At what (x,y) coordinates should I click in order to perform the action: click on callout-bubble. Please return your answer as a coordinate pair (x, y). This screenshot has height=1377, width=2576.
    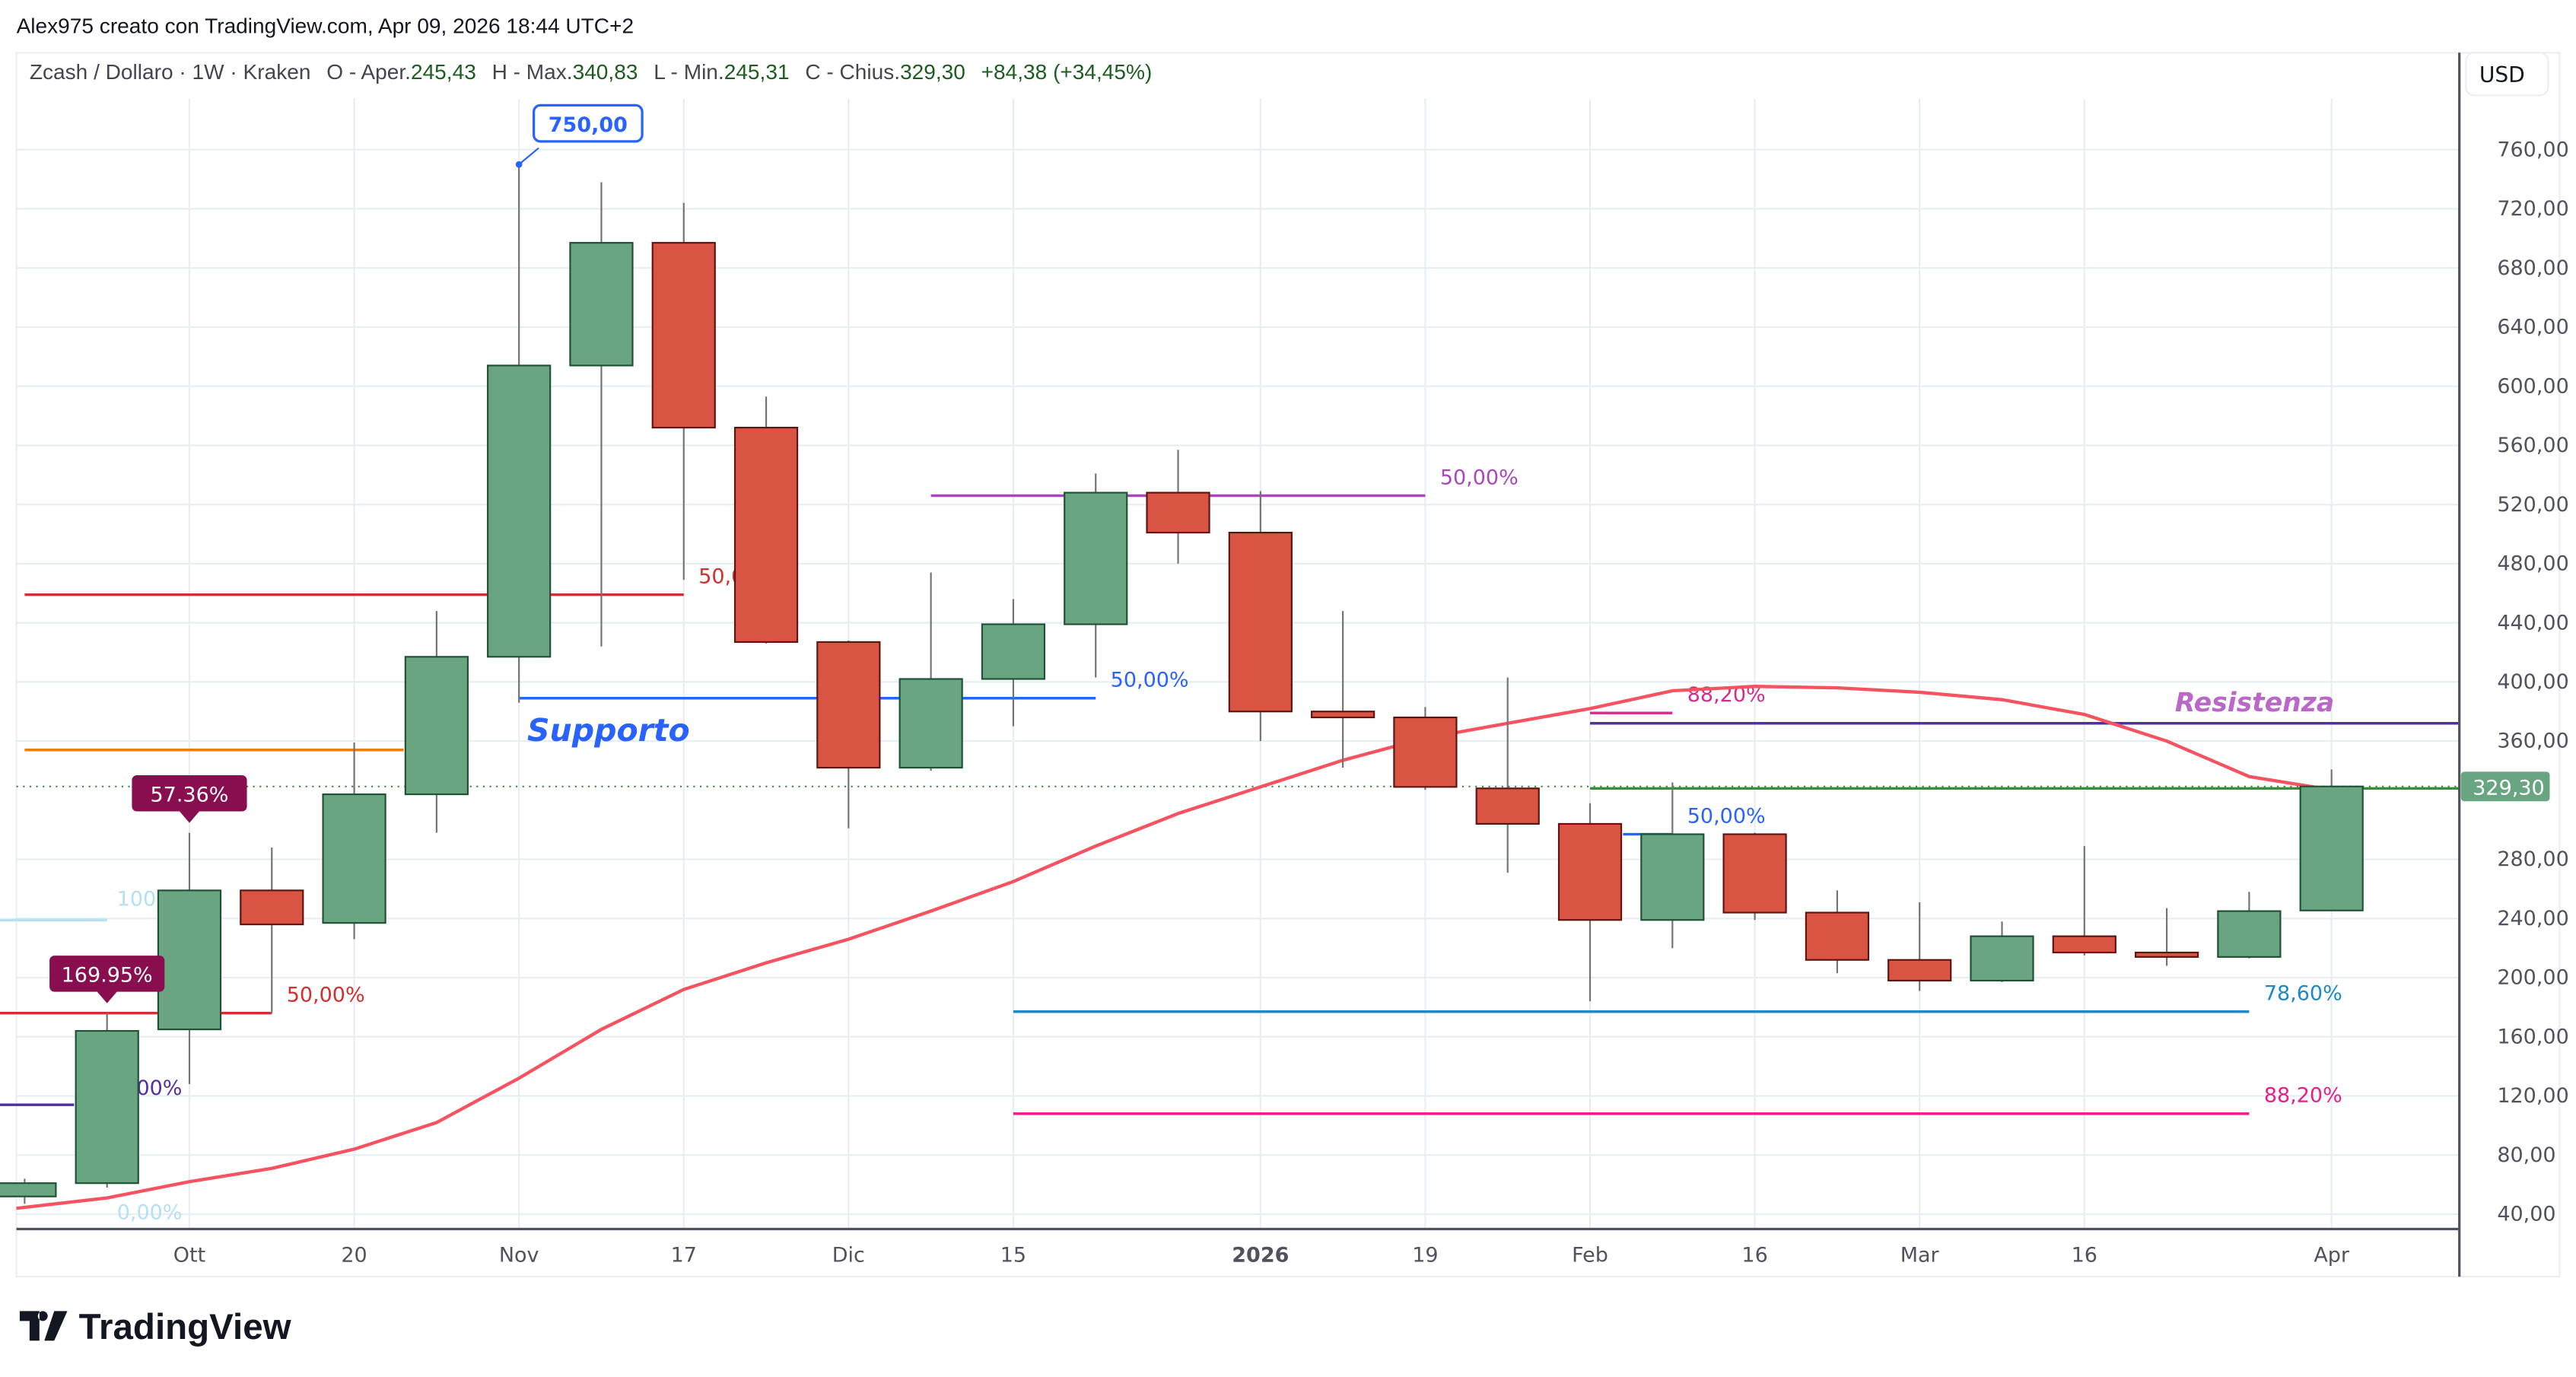
    Looking at the image, I should click on (107, 979).